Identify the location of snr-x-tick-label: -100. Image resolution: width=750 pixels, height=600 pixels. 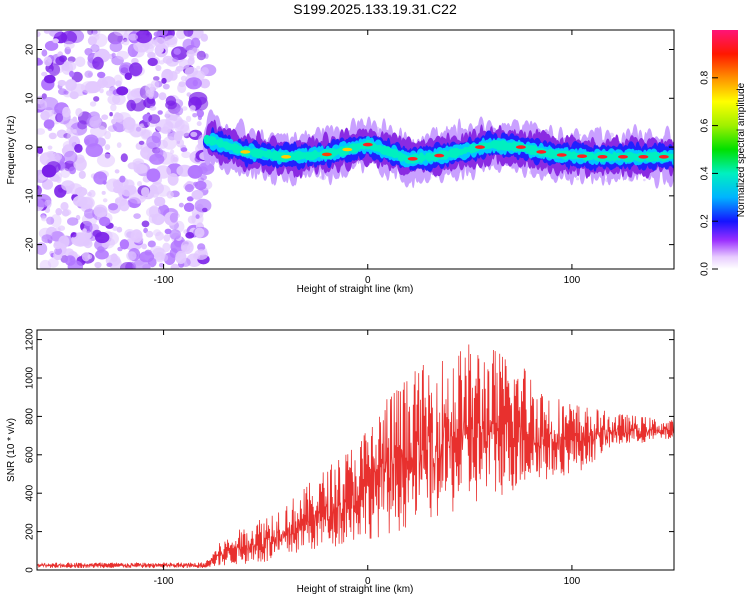
(164, 581).